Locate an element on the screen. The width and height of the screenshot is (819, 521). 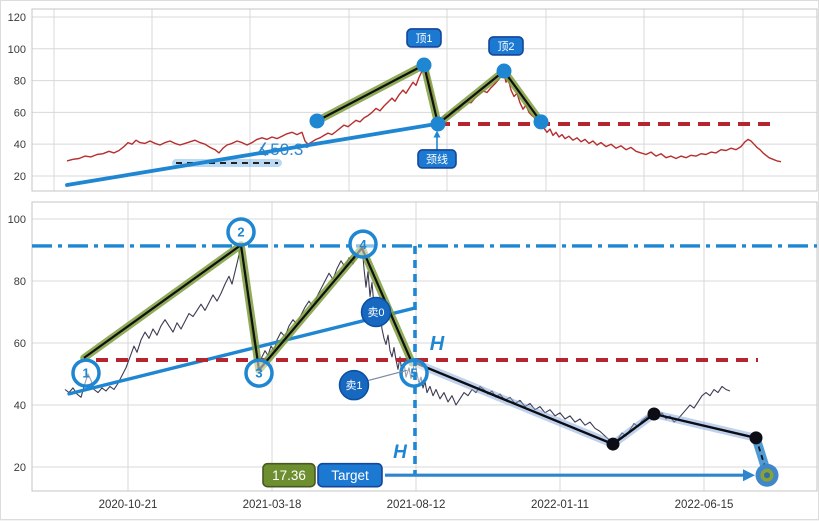
neckline-badge is located at coordinates (437, 159).